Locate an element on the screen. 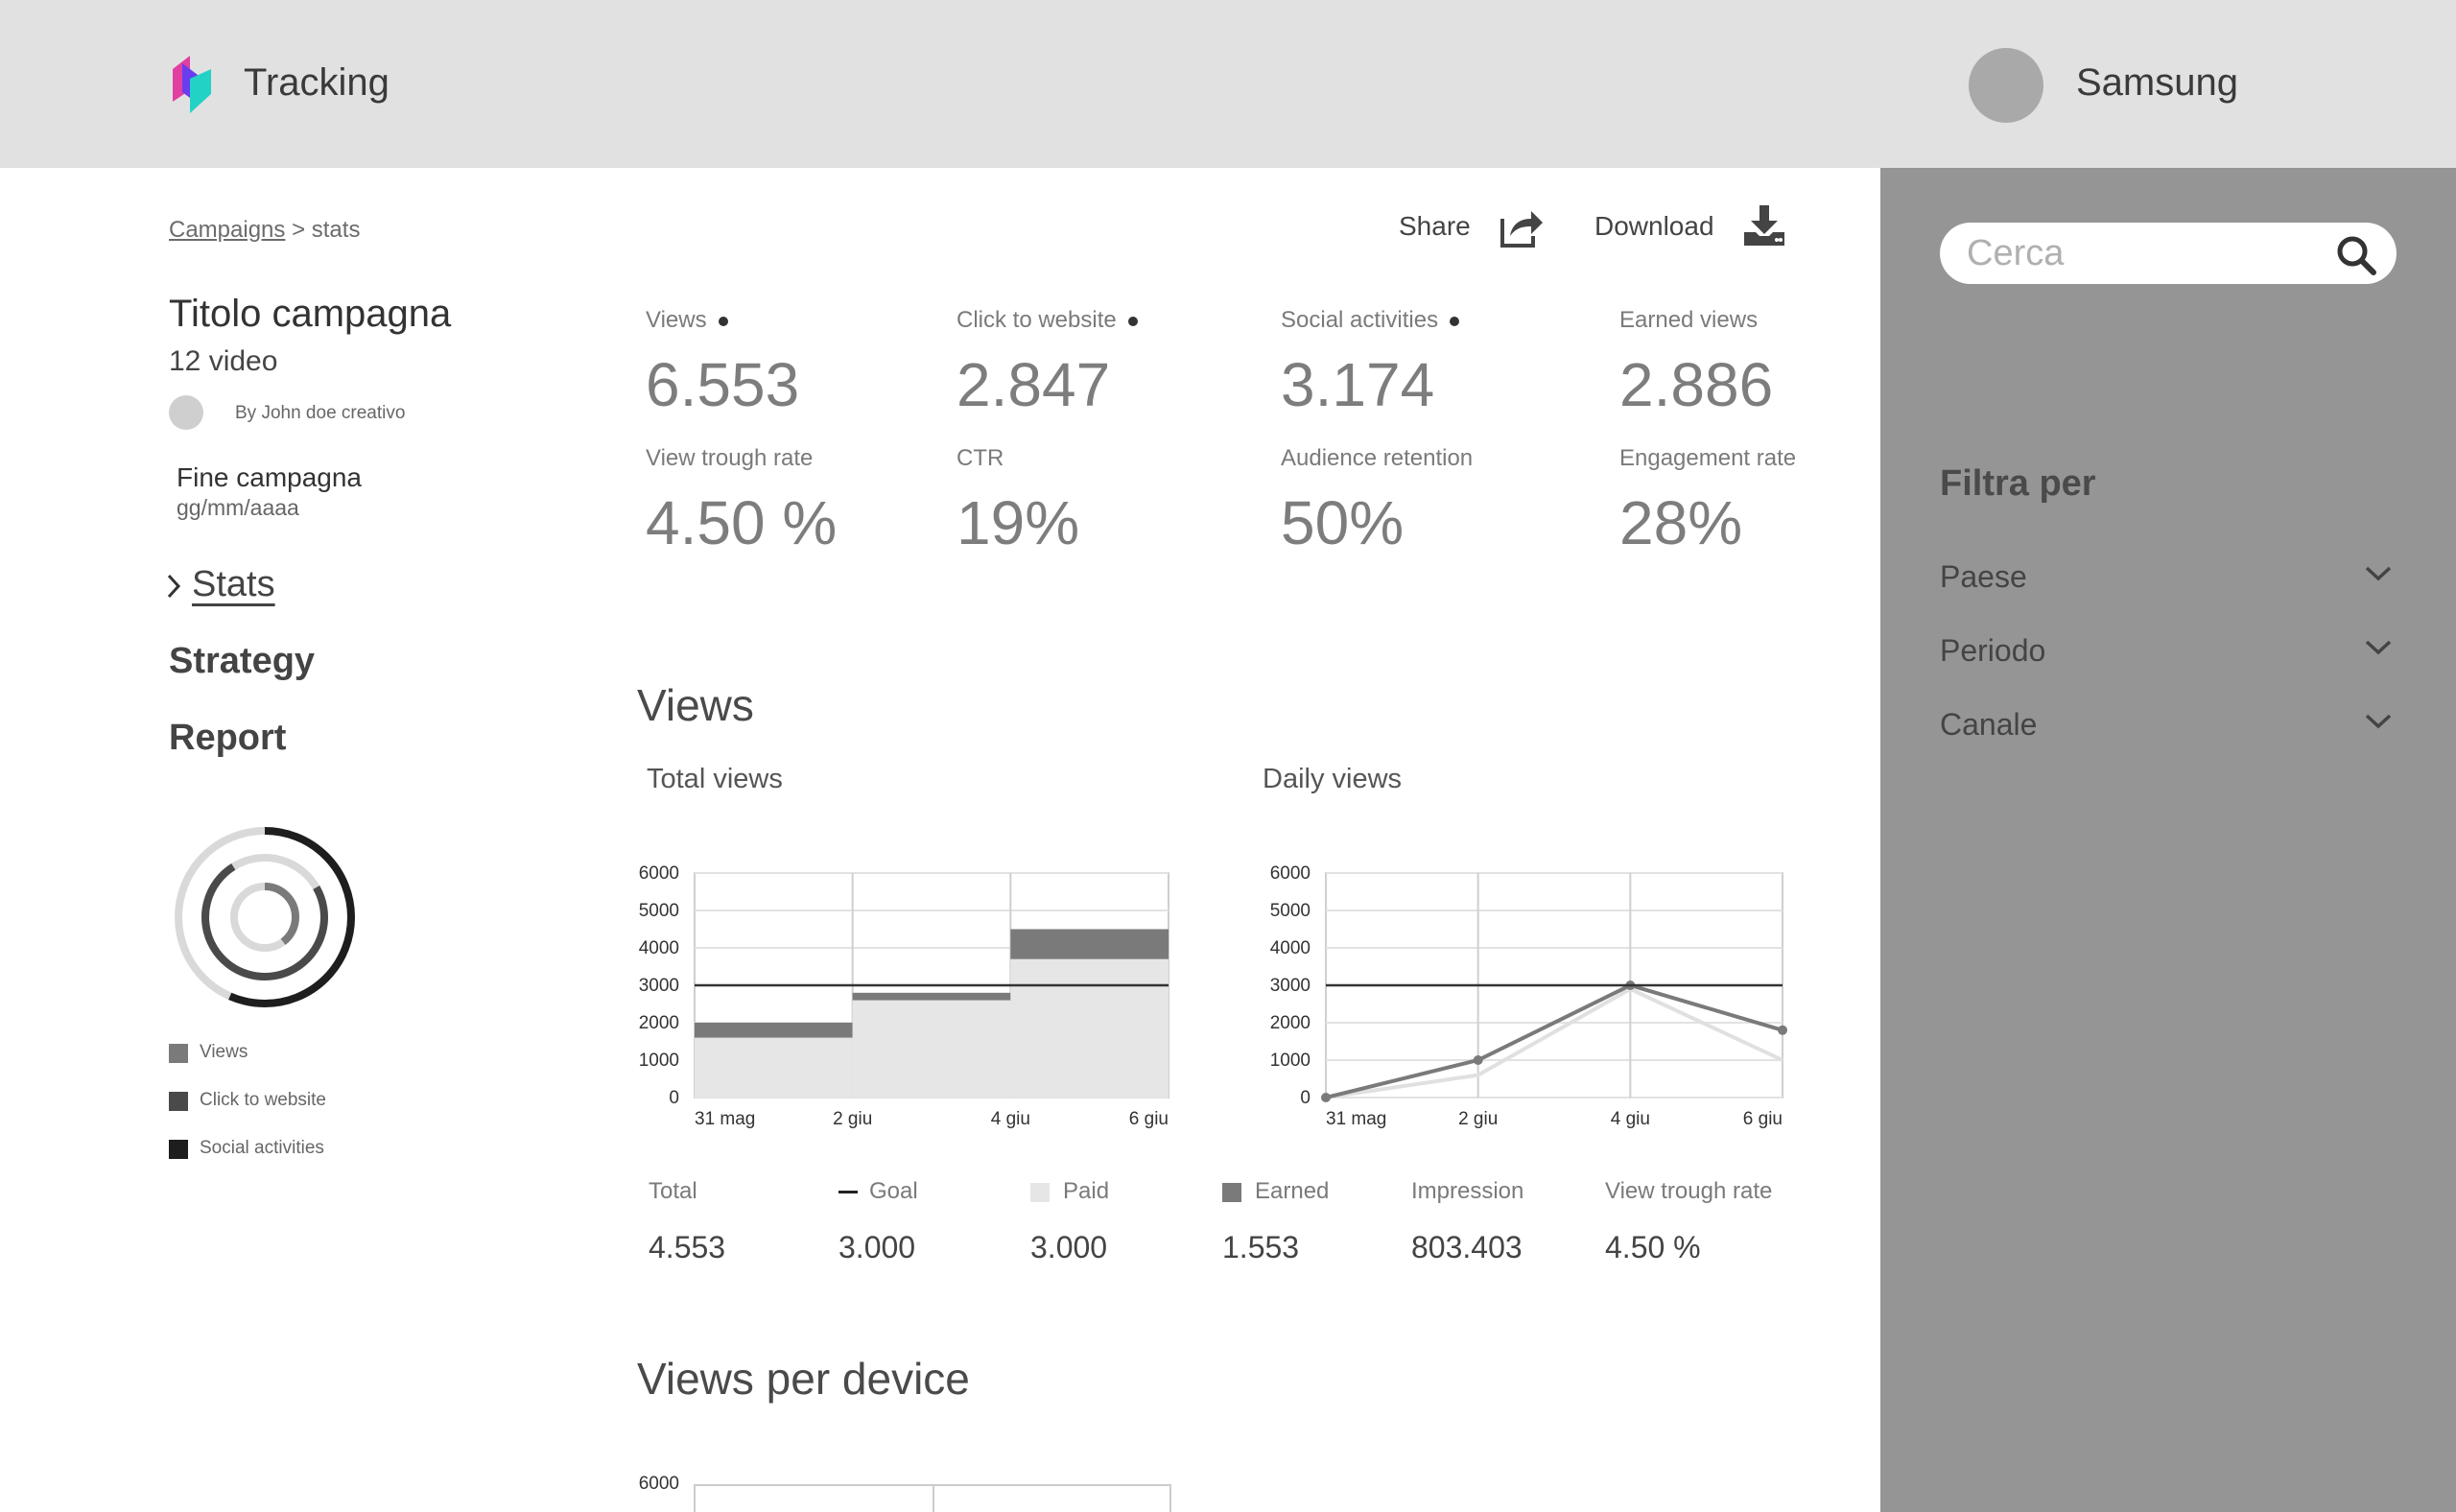 Image resolution: width=2456 pixels, height=1512 pixels. y-tick-label: 1000 is located at coordinates (659, 1061).